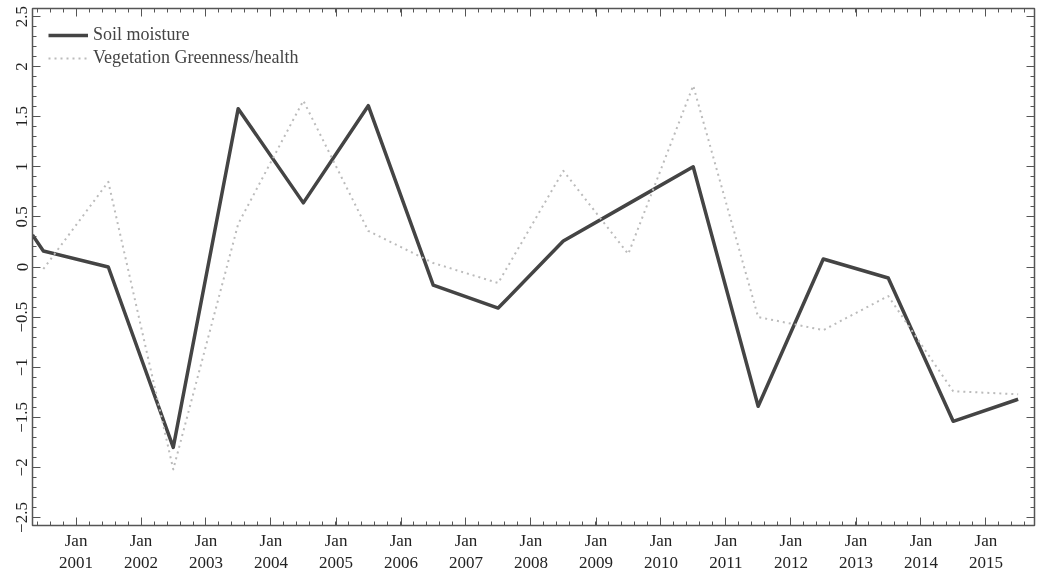 The width and height of the screenshot is (1038, 575). Describe the element at coordinates (466, 551) in the screenshot. I see `x-tick-label: Jan 2007` at that location.